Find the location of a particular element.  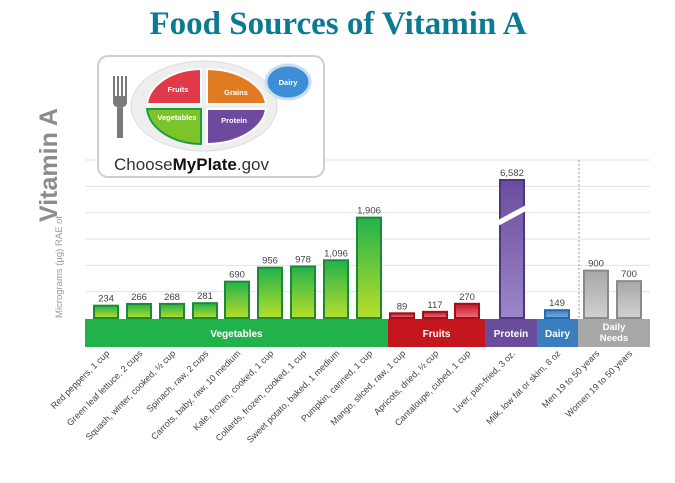

fork-icon is located at coordinates (120, 107).